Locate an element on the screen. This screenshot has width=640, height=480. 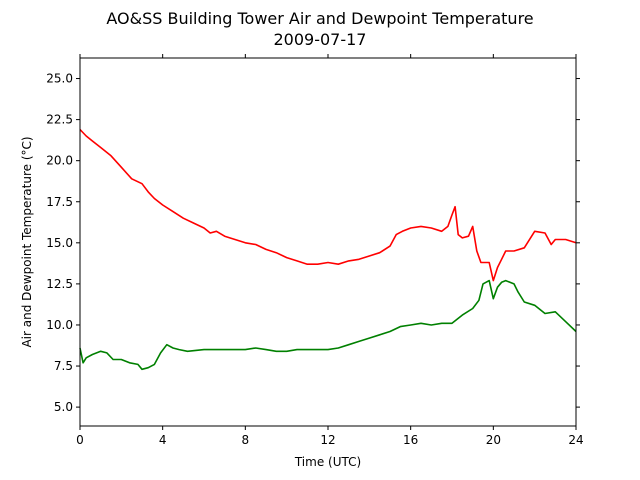
x-tick-label: 16 is located at coordinates (410, 440).